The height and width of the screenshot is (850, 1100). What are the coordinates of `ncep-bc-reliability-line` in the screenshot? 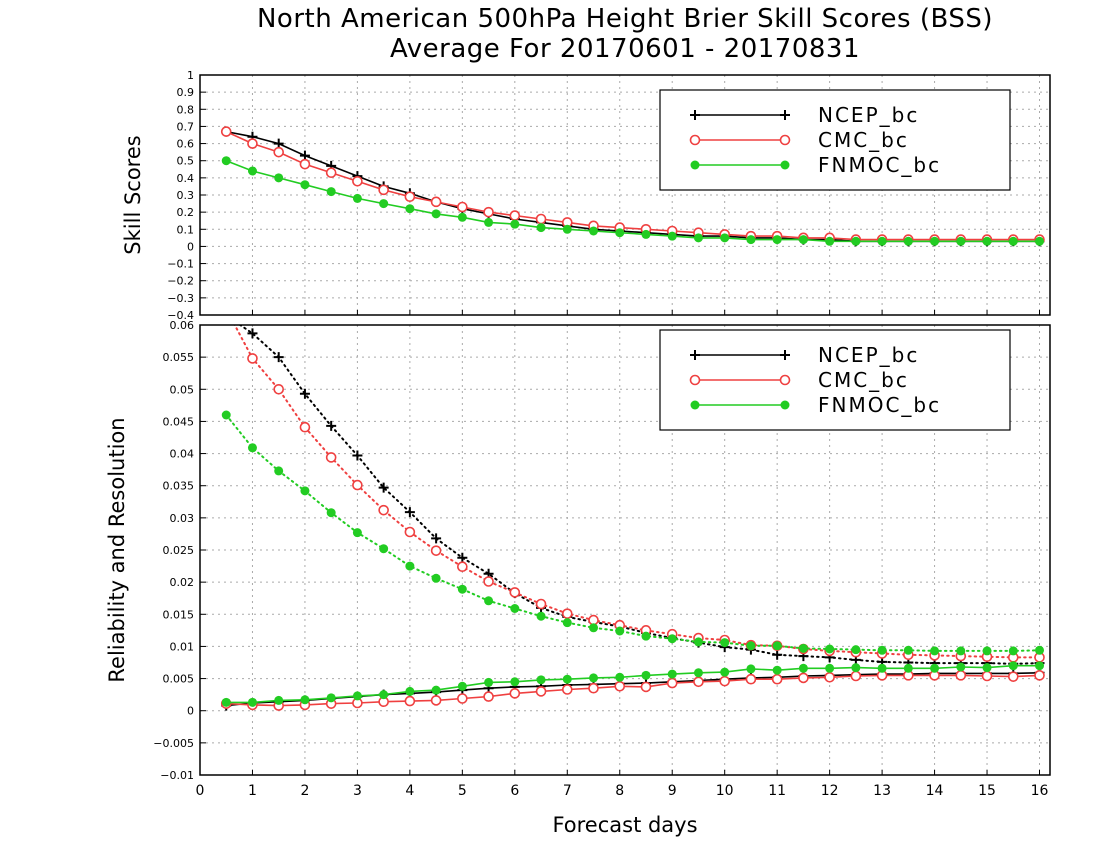 It's located at (633, 689).